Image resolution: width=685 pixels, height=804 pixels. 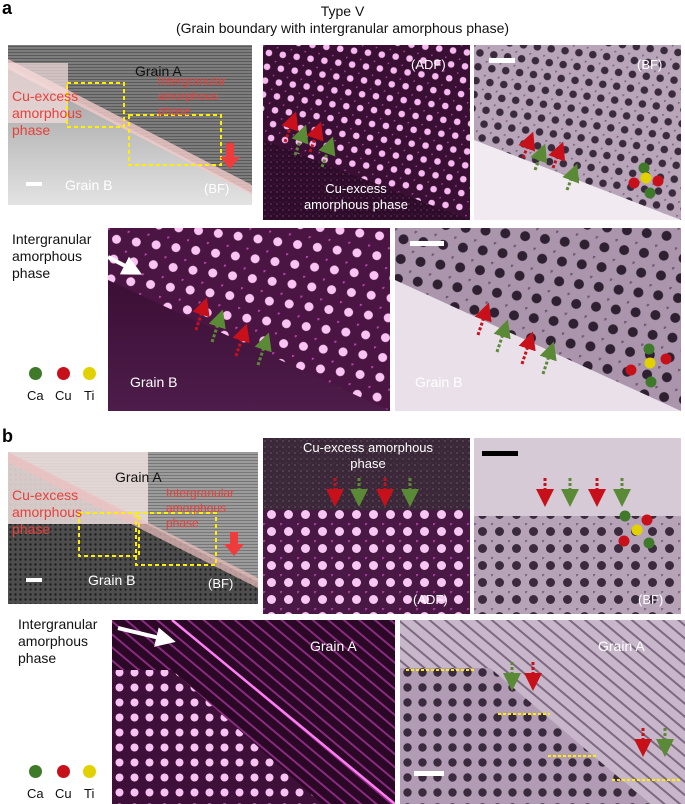 I want to click on b-overview-grain-b: Grain B, so click(x=112, y=580).